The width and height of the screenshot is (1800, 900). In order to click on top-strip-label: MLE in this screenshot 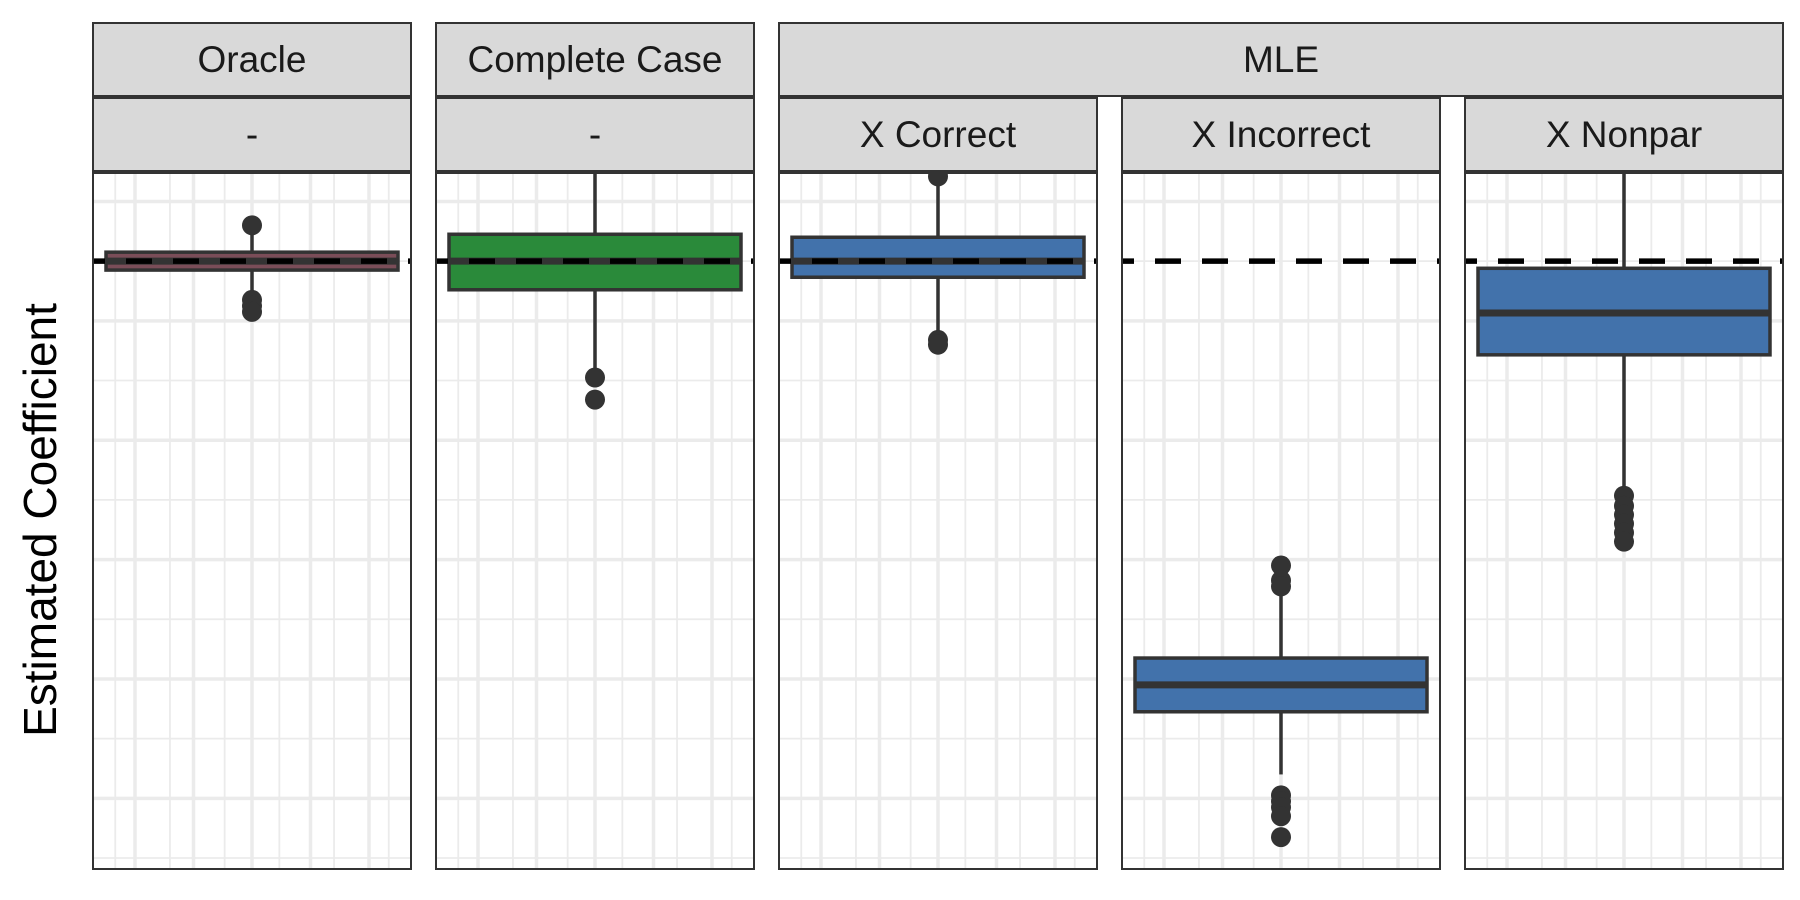, I will do `click(1281, 59)`.